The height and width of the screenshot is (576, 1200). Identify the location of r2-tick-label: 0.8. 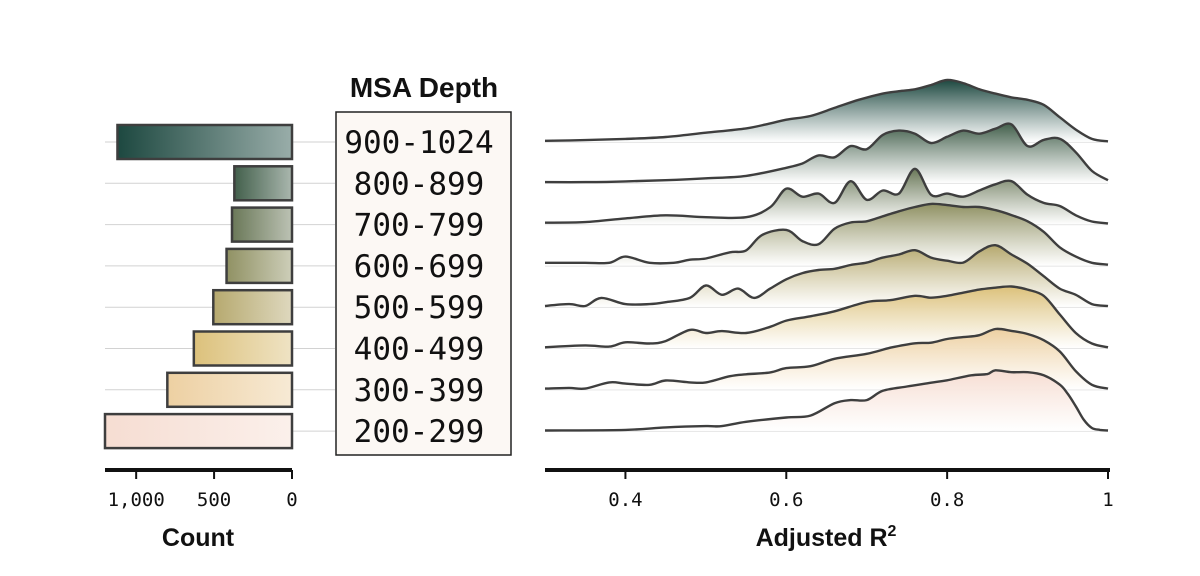
(947, 500).